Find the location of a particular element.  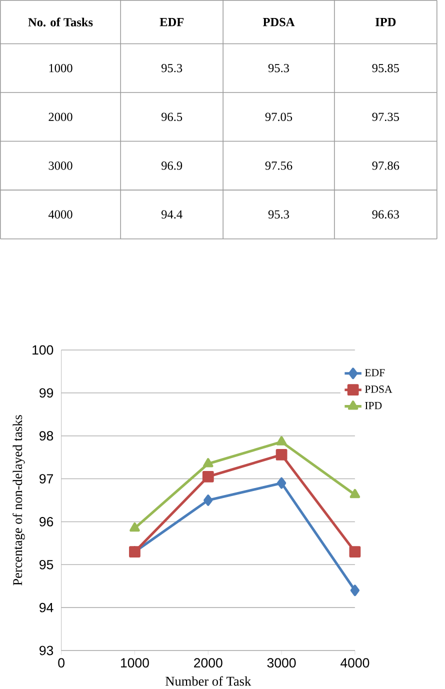

y-tick-label: 2000 is located at coordinates (60, 117).